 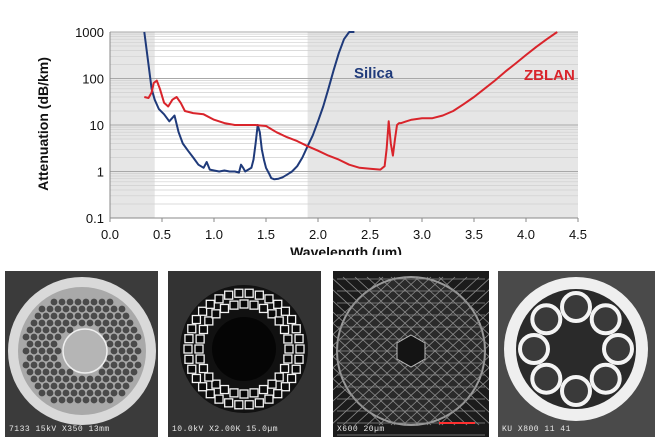 What do you see at coordinates (225, 429) in the screenshot?
I see `sem-caption-2: 10.0kV X2.00K 15.0µm` at bounding box center [225, 429].